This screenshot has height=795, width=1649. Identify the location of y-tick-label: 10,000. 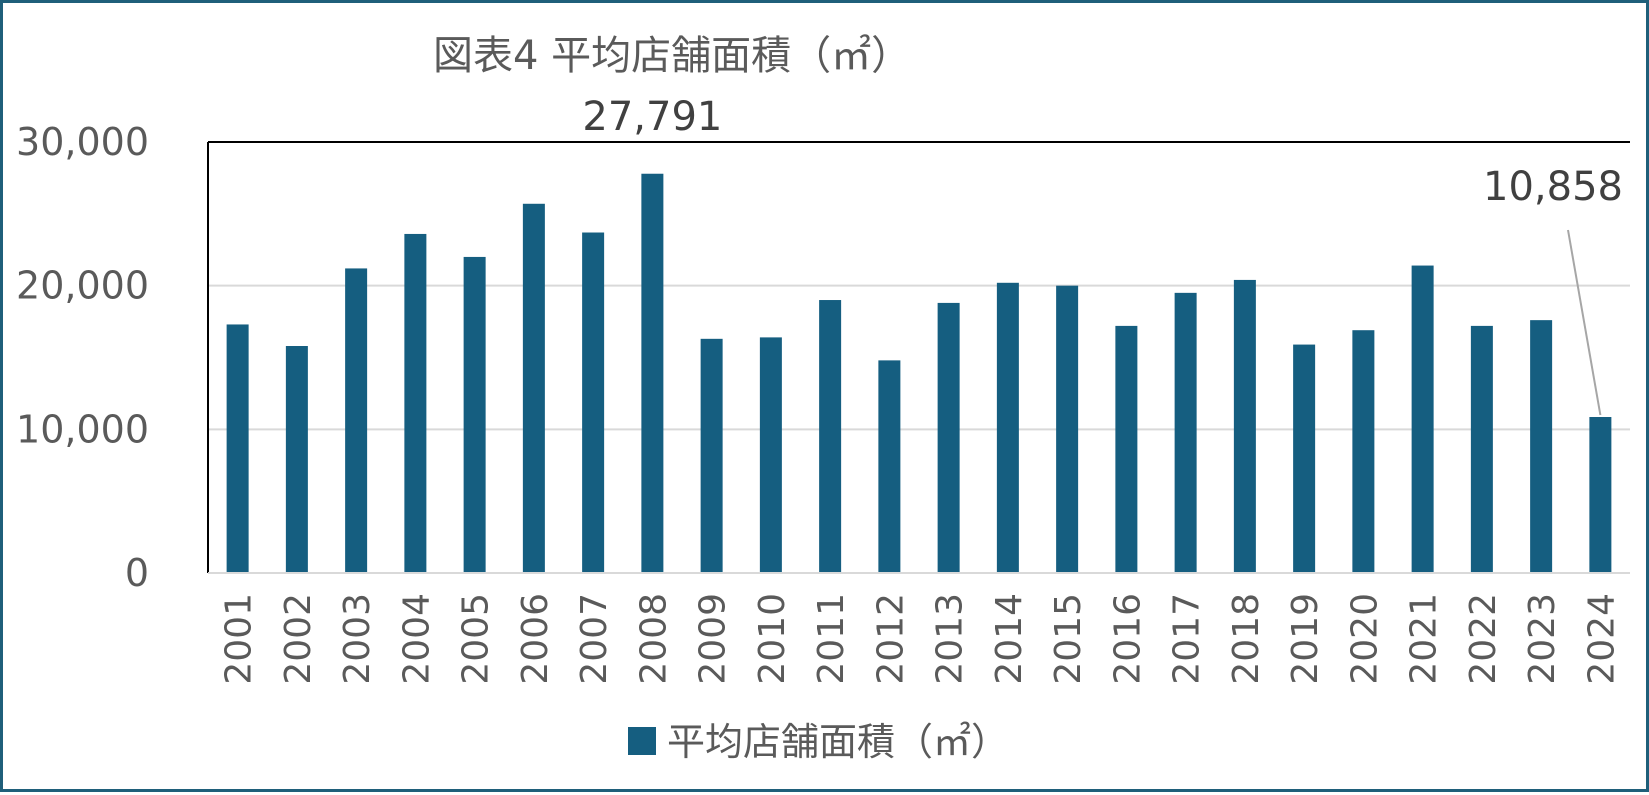
(82, 429).